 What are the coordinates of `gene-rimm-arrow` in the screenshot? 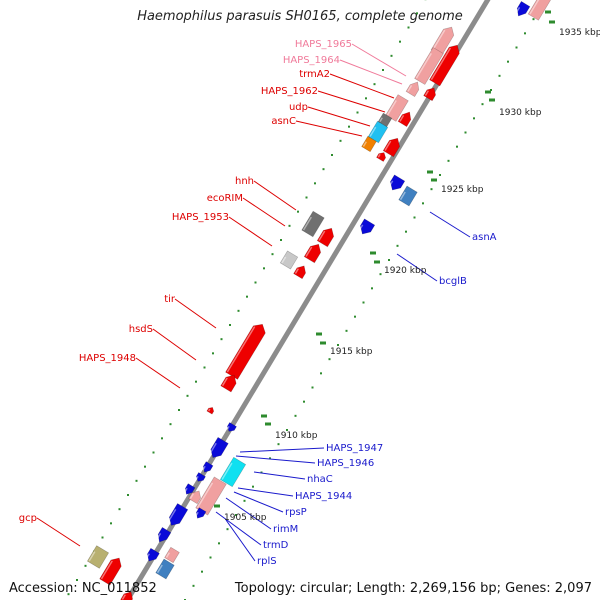 It's located at (201, 513).